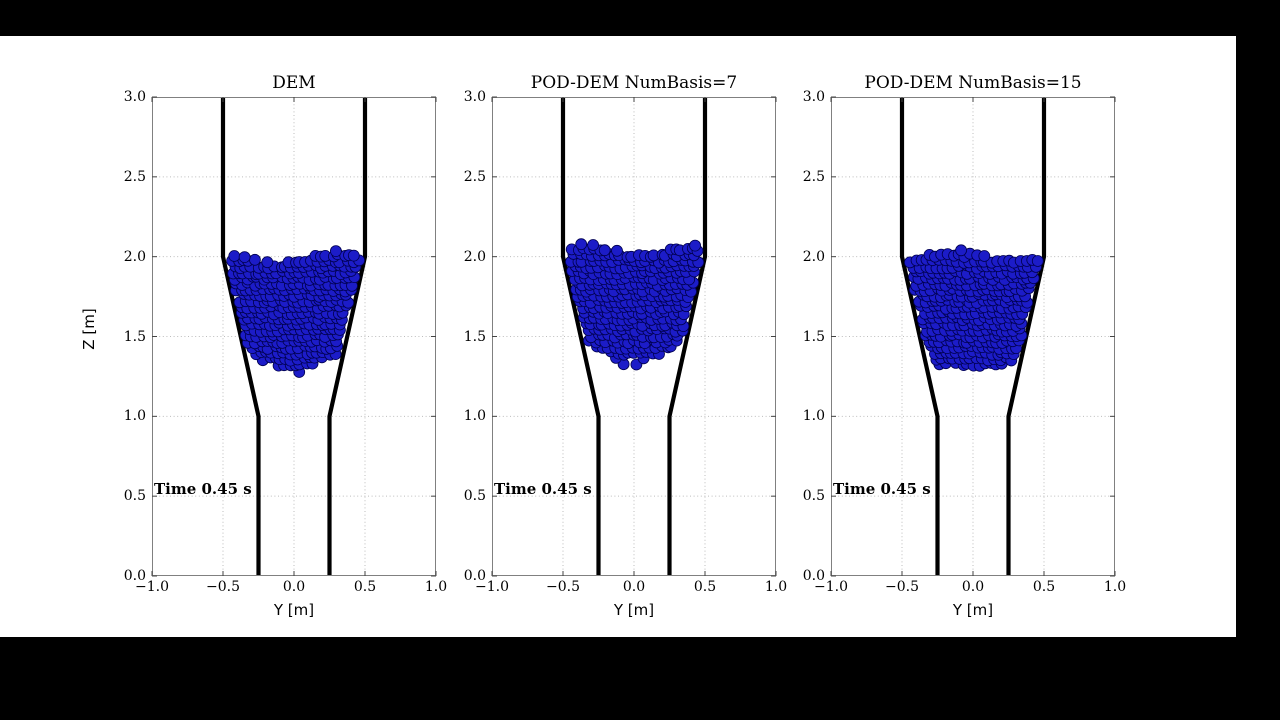 The height and width of the screenshot is (720, 1280). I want to click on plot-title-pod-dem-15: POD-DEM NumBasis=15, so click(973, 83).